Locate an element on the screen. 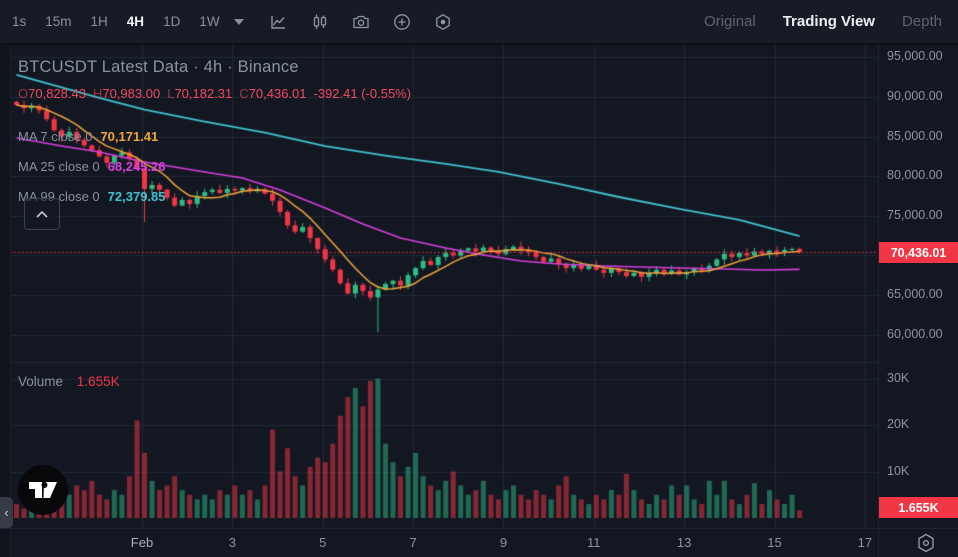 The image size is (958, 557). camera-snapshot-icon is located at coordinates (361, 22).